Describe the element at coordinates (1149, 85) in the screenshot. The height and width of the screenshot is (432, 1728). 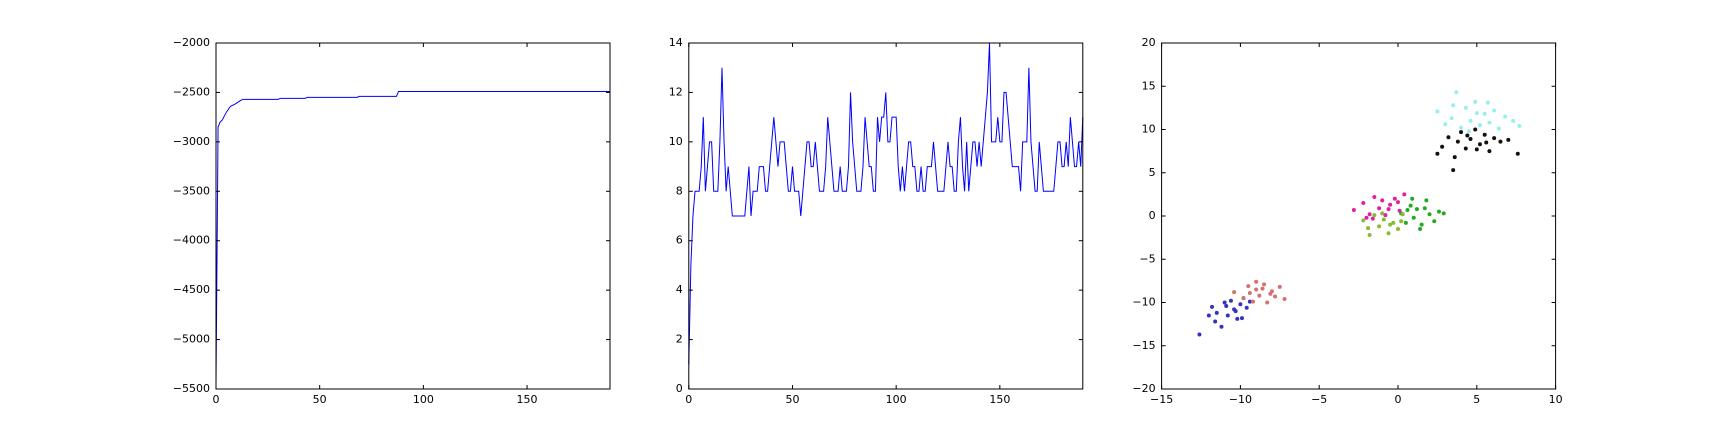
I see `y-tick-label: 15` at that location.